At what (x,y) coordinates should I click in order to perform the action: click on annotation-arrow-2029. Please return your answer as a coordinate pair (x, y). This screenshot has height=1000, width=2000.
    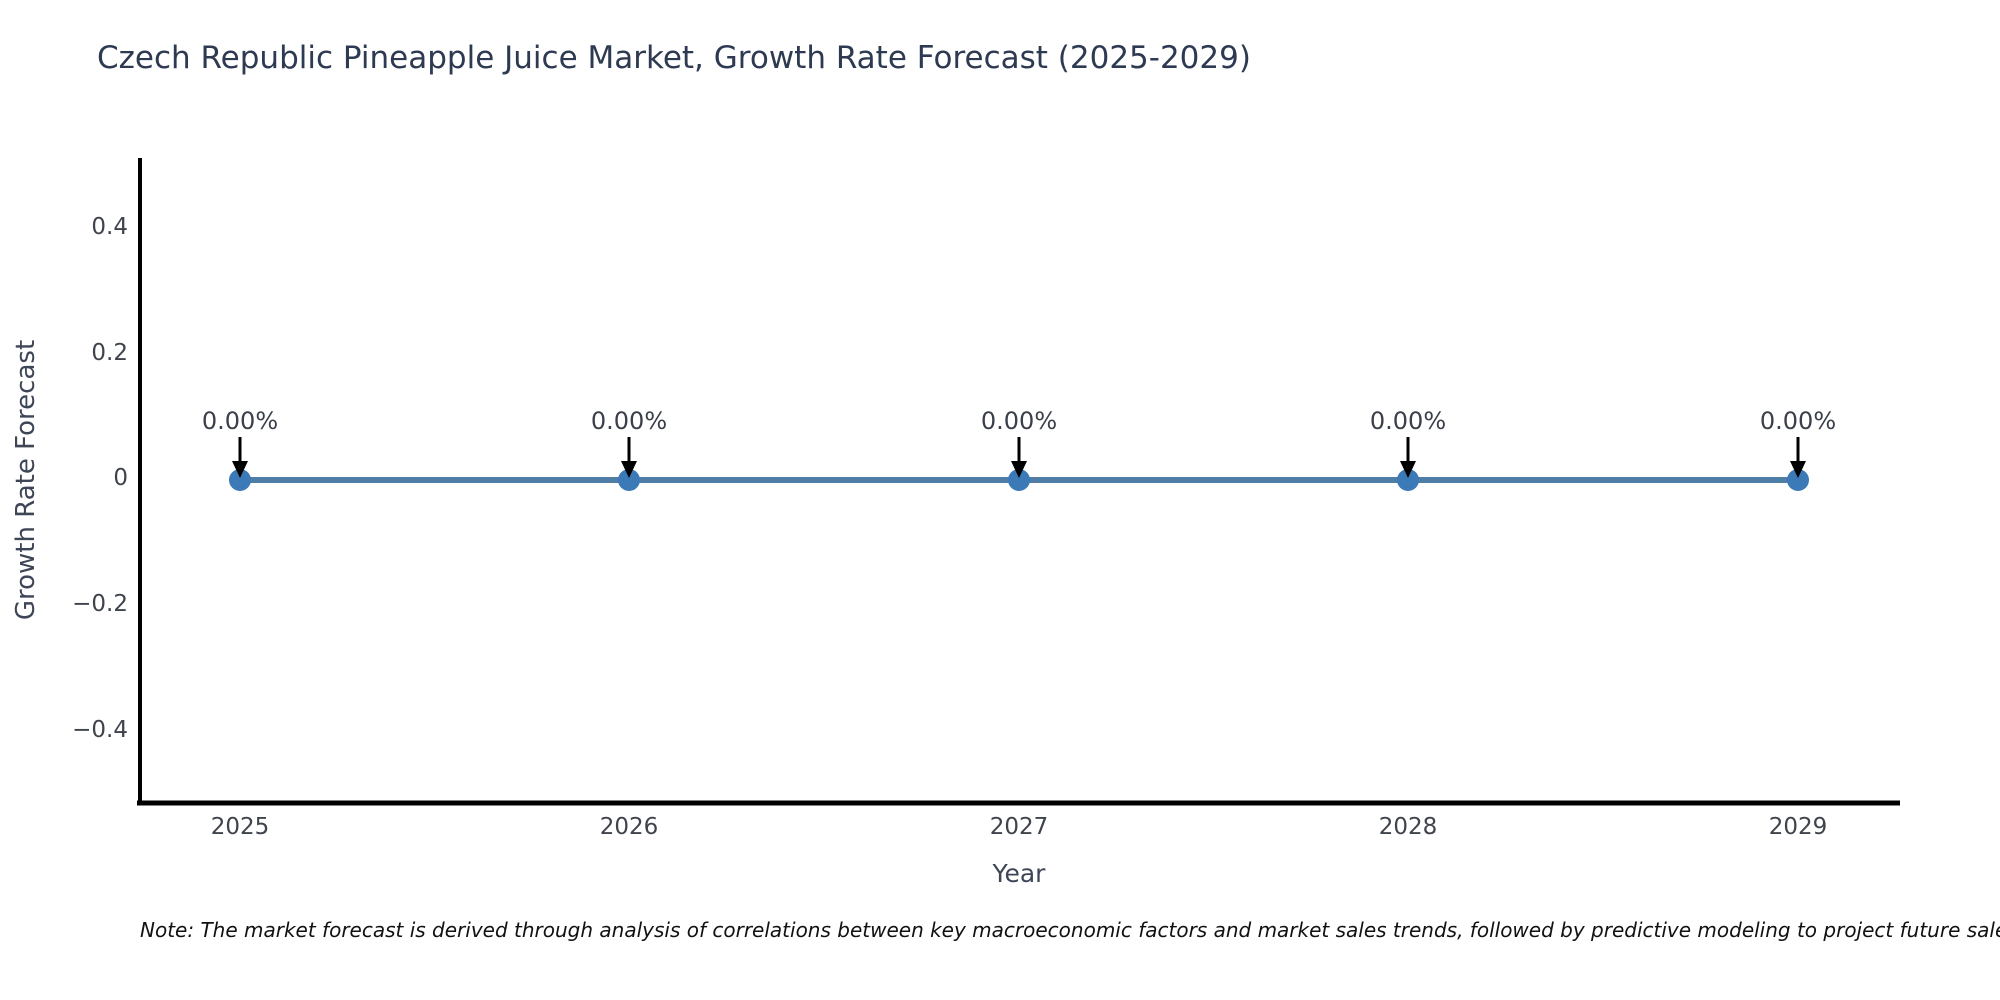
    Looking at the image, I should click on (1798, 457).